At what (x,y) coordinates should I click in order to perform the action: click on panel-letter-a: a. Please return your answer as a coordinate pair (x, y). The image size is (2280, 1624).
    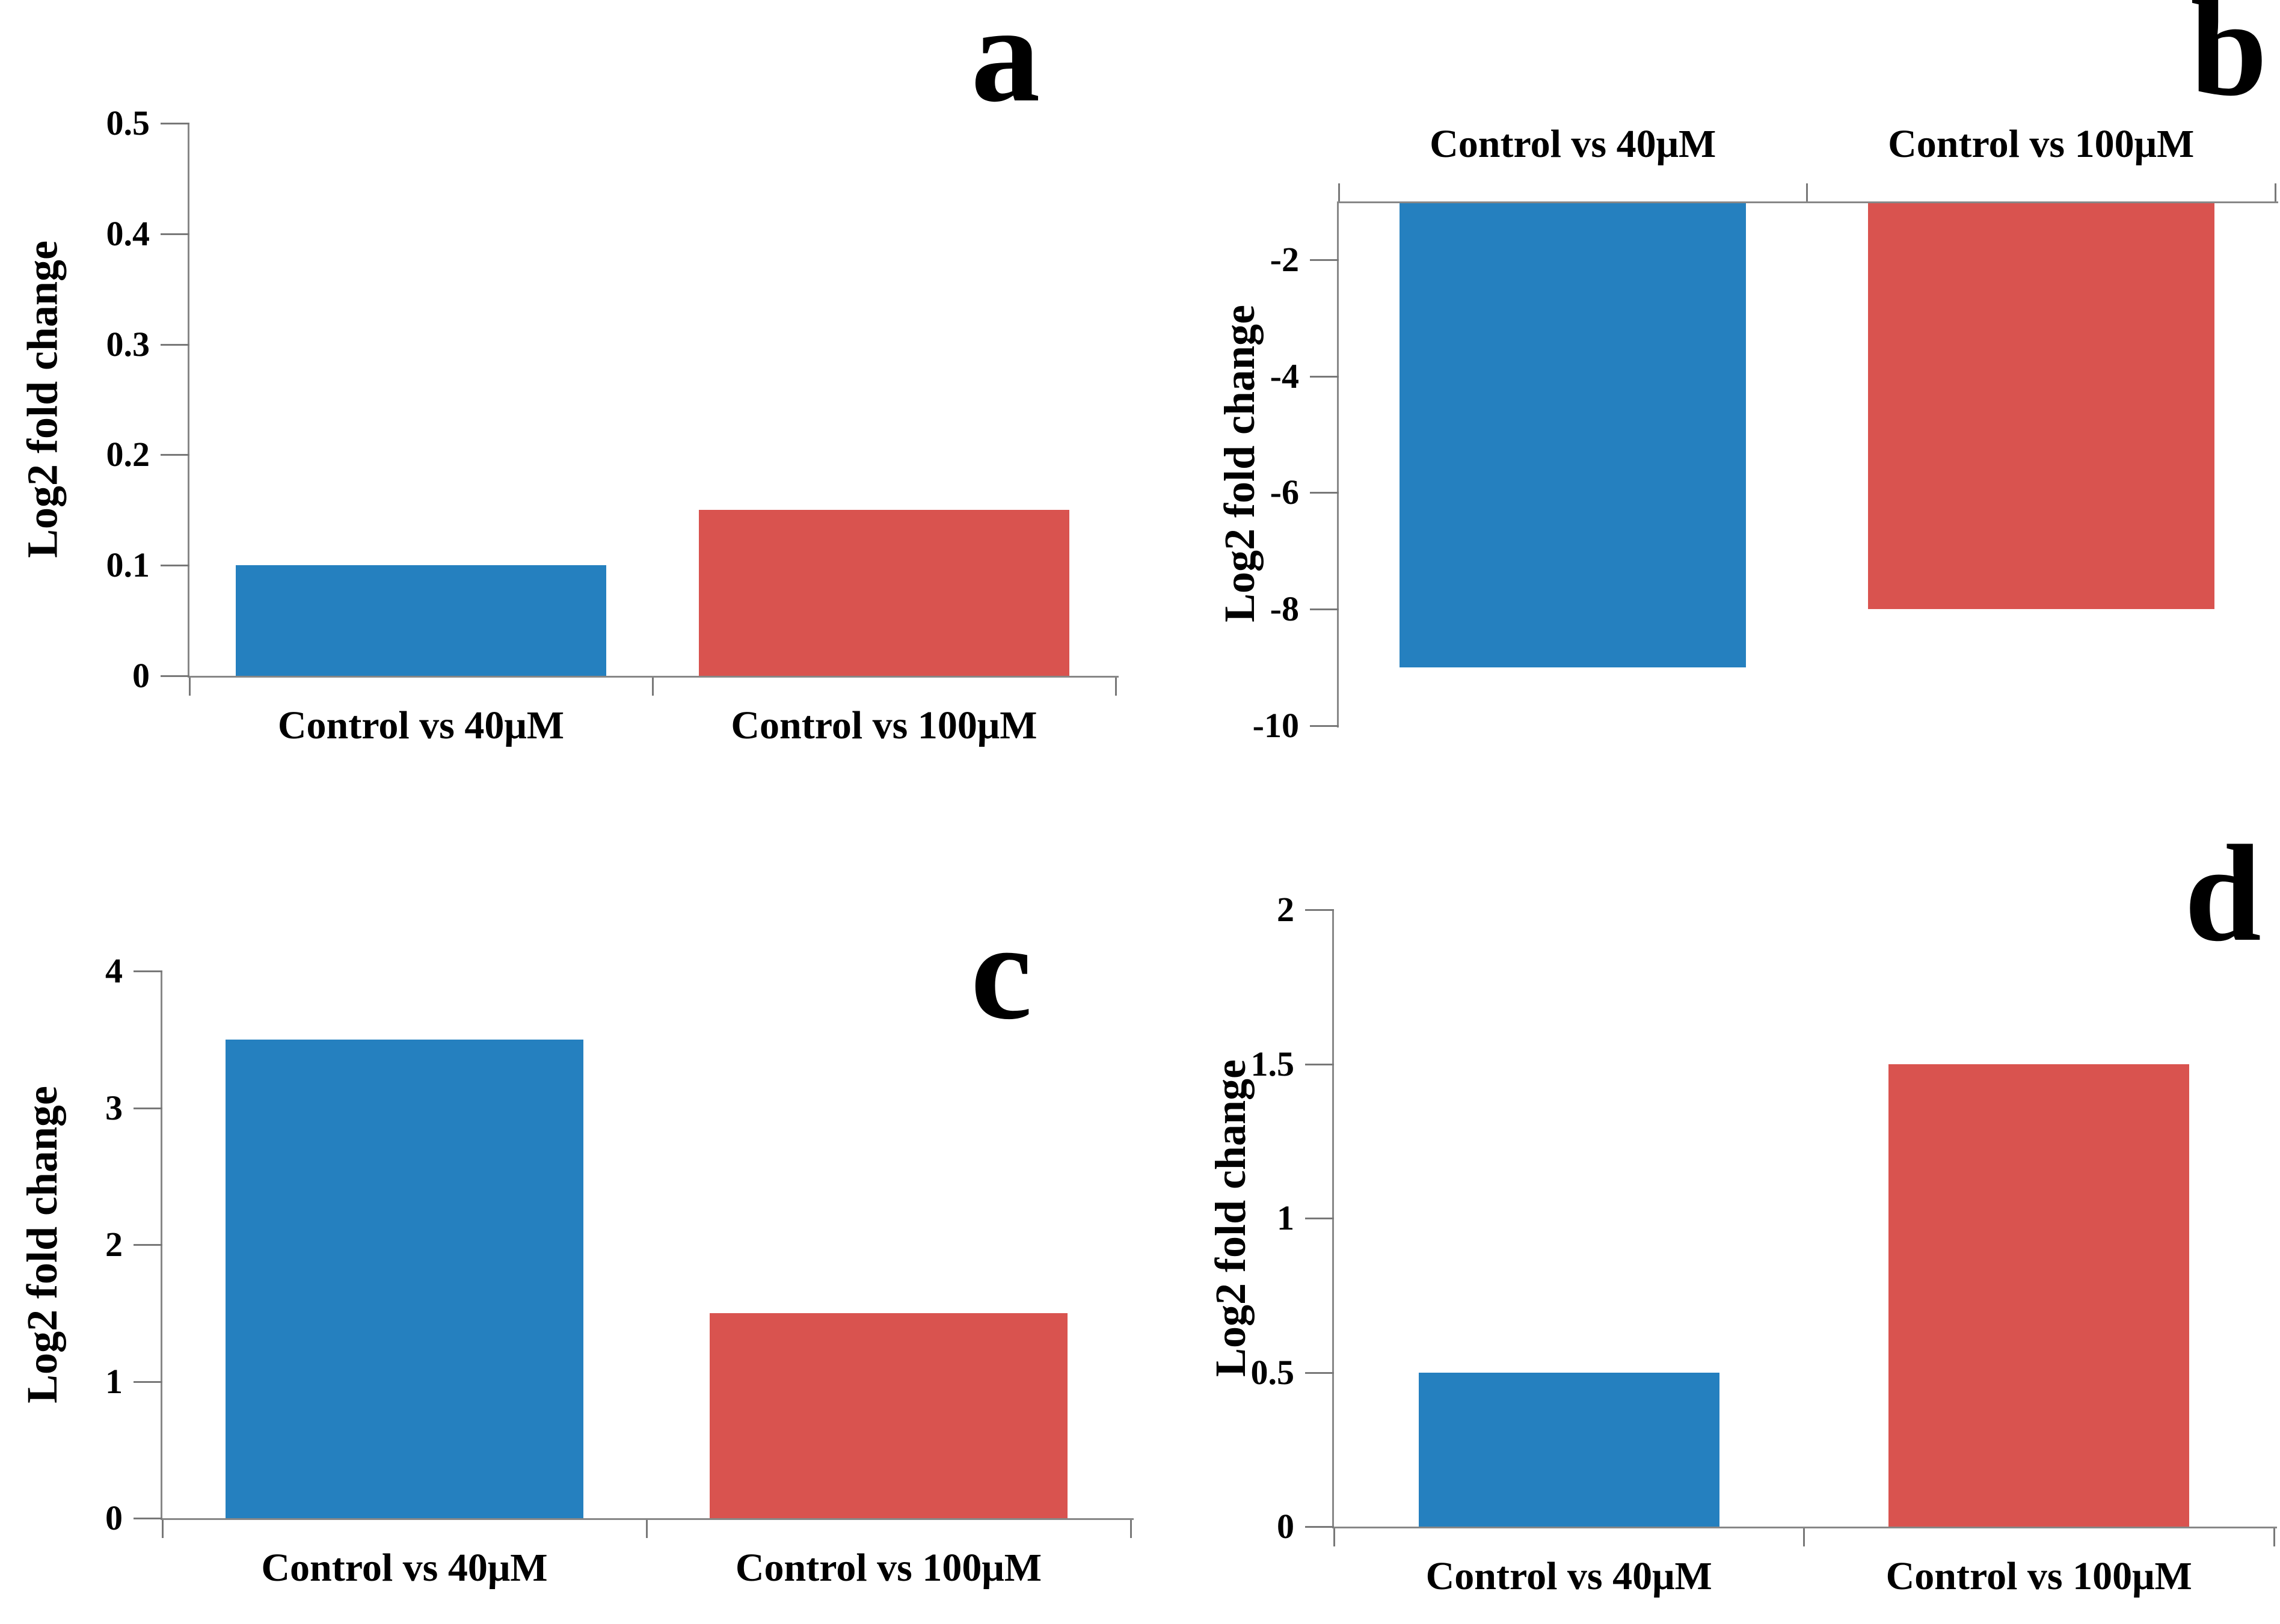
    Looking at the image, I should click on (1005, 65).